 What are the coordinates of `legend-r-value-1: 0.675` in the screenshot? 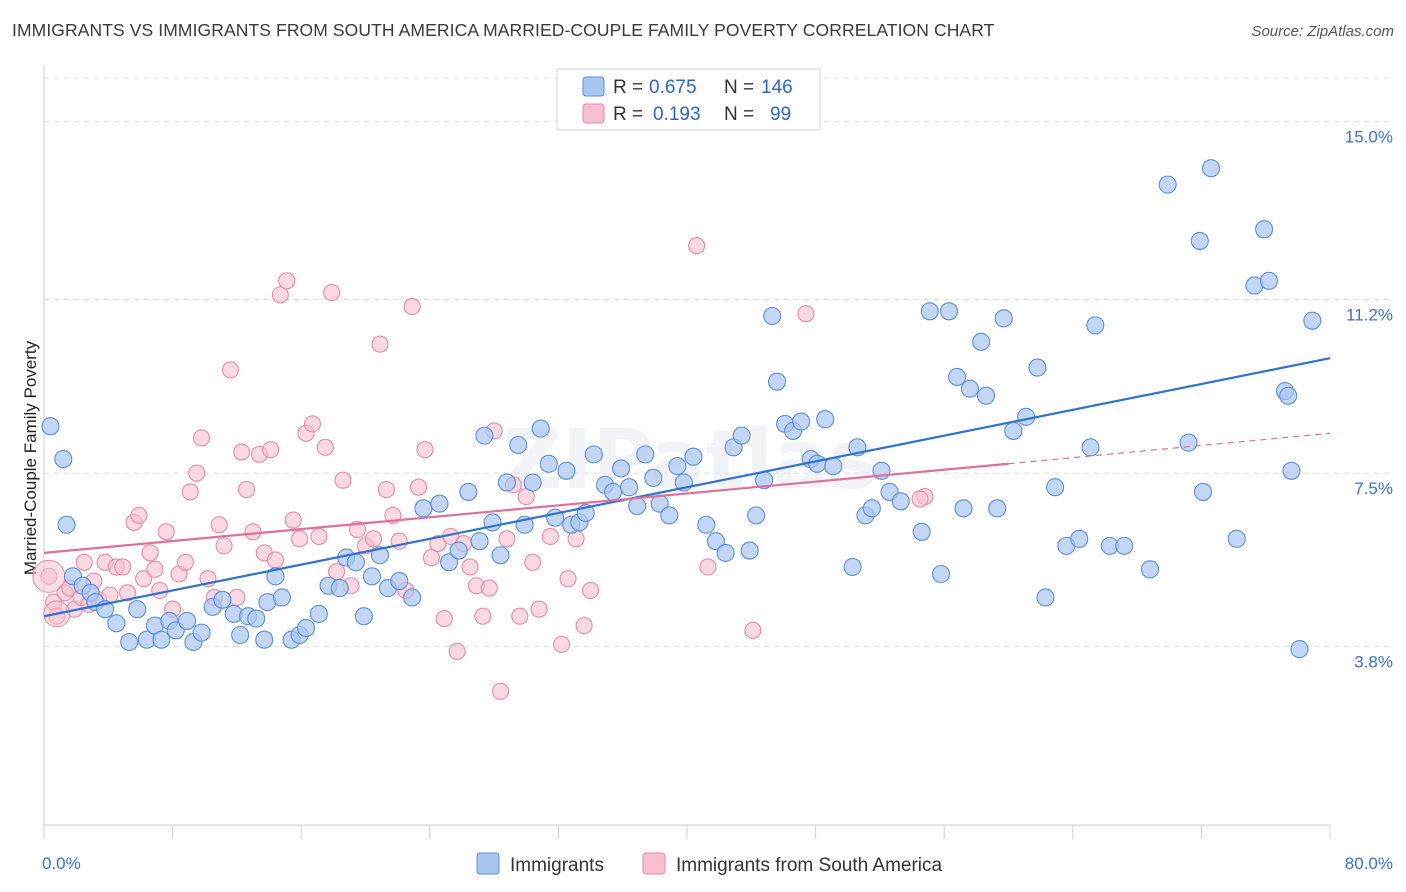 It's located at (673, 87).